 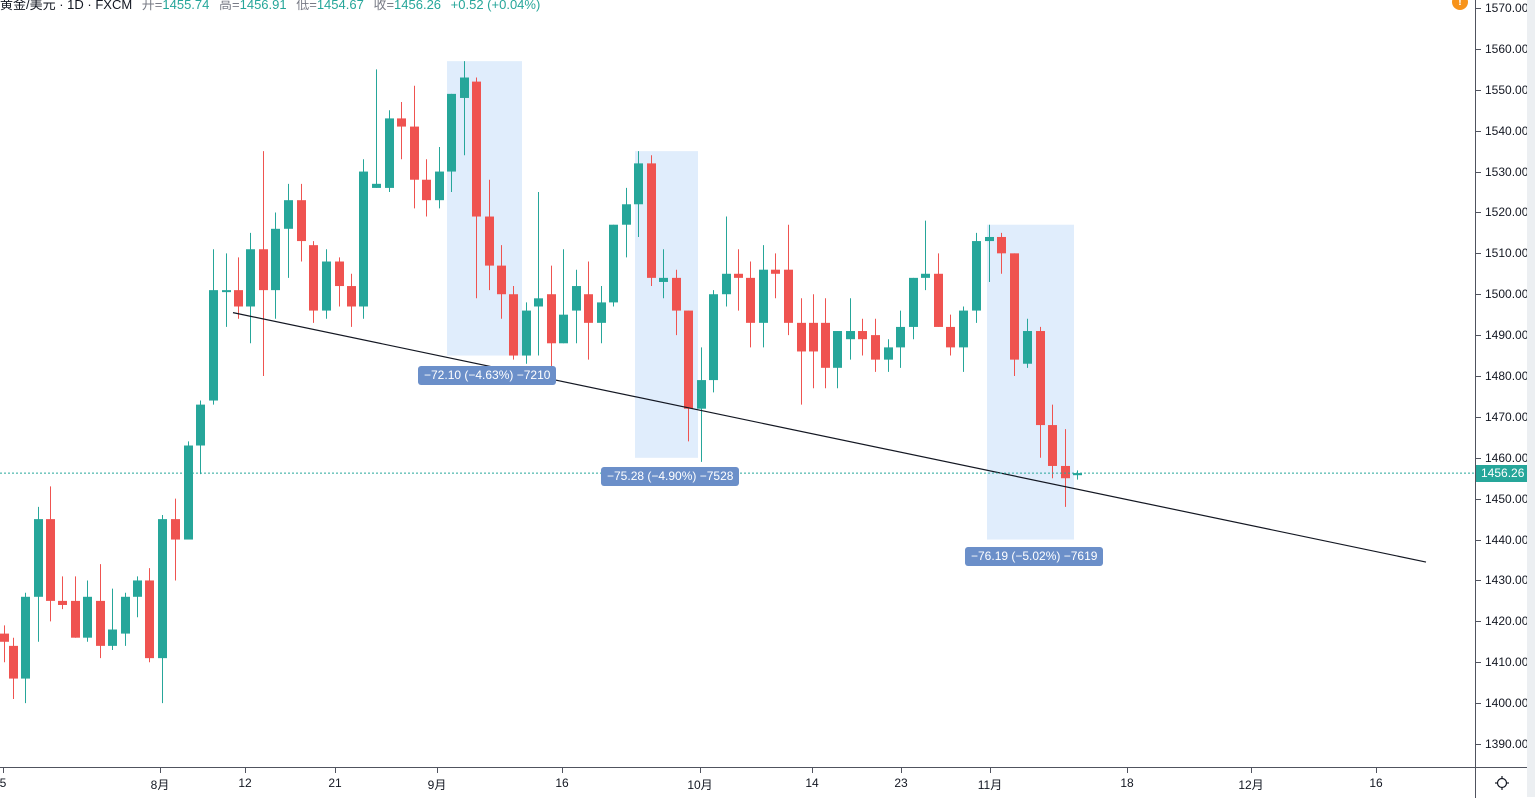 I want to click on close-label: 收=, so click(x=384, y=6).